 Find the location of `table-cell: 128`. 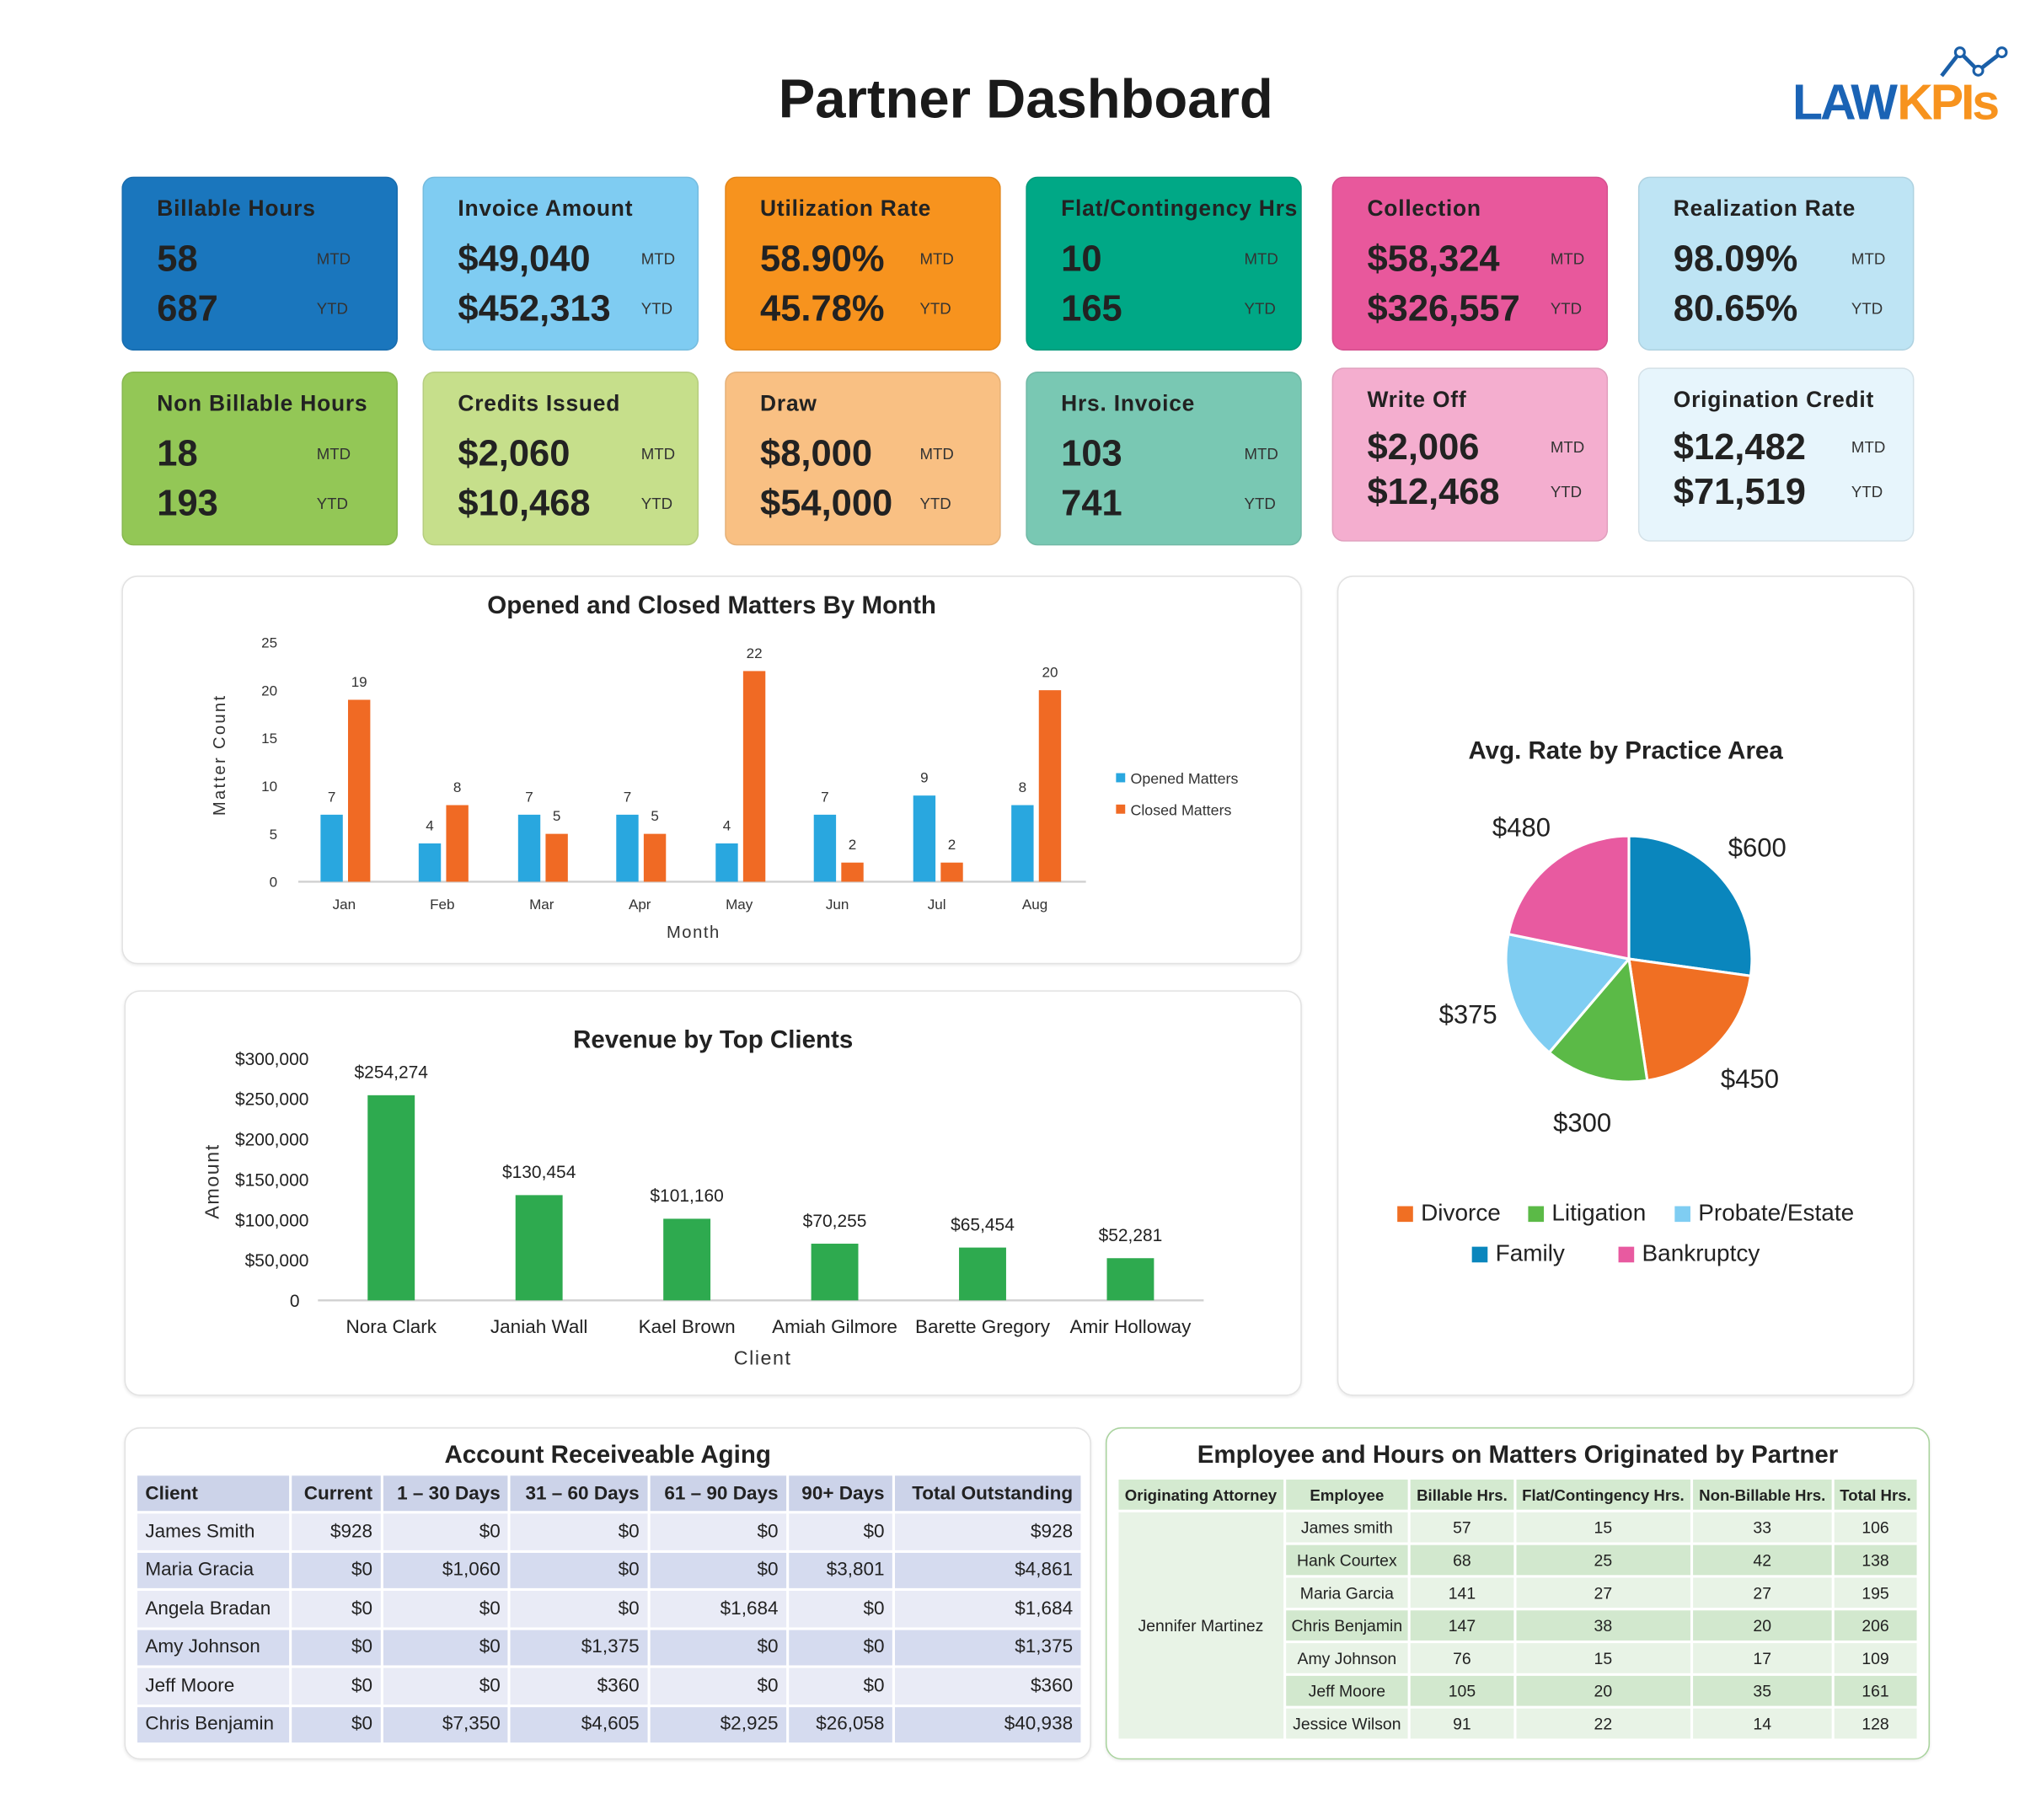

table-cell: 128 is located at coordinates (1875, 1723).